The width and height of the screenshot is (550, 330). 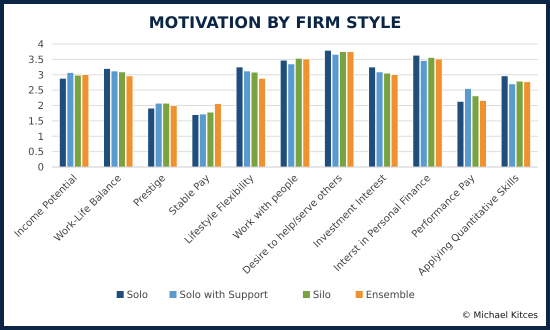 What do you see at coordinates (41, 45) in the screenshot?
I see `y-tick-label: 4` at bounding box center [41, 45].